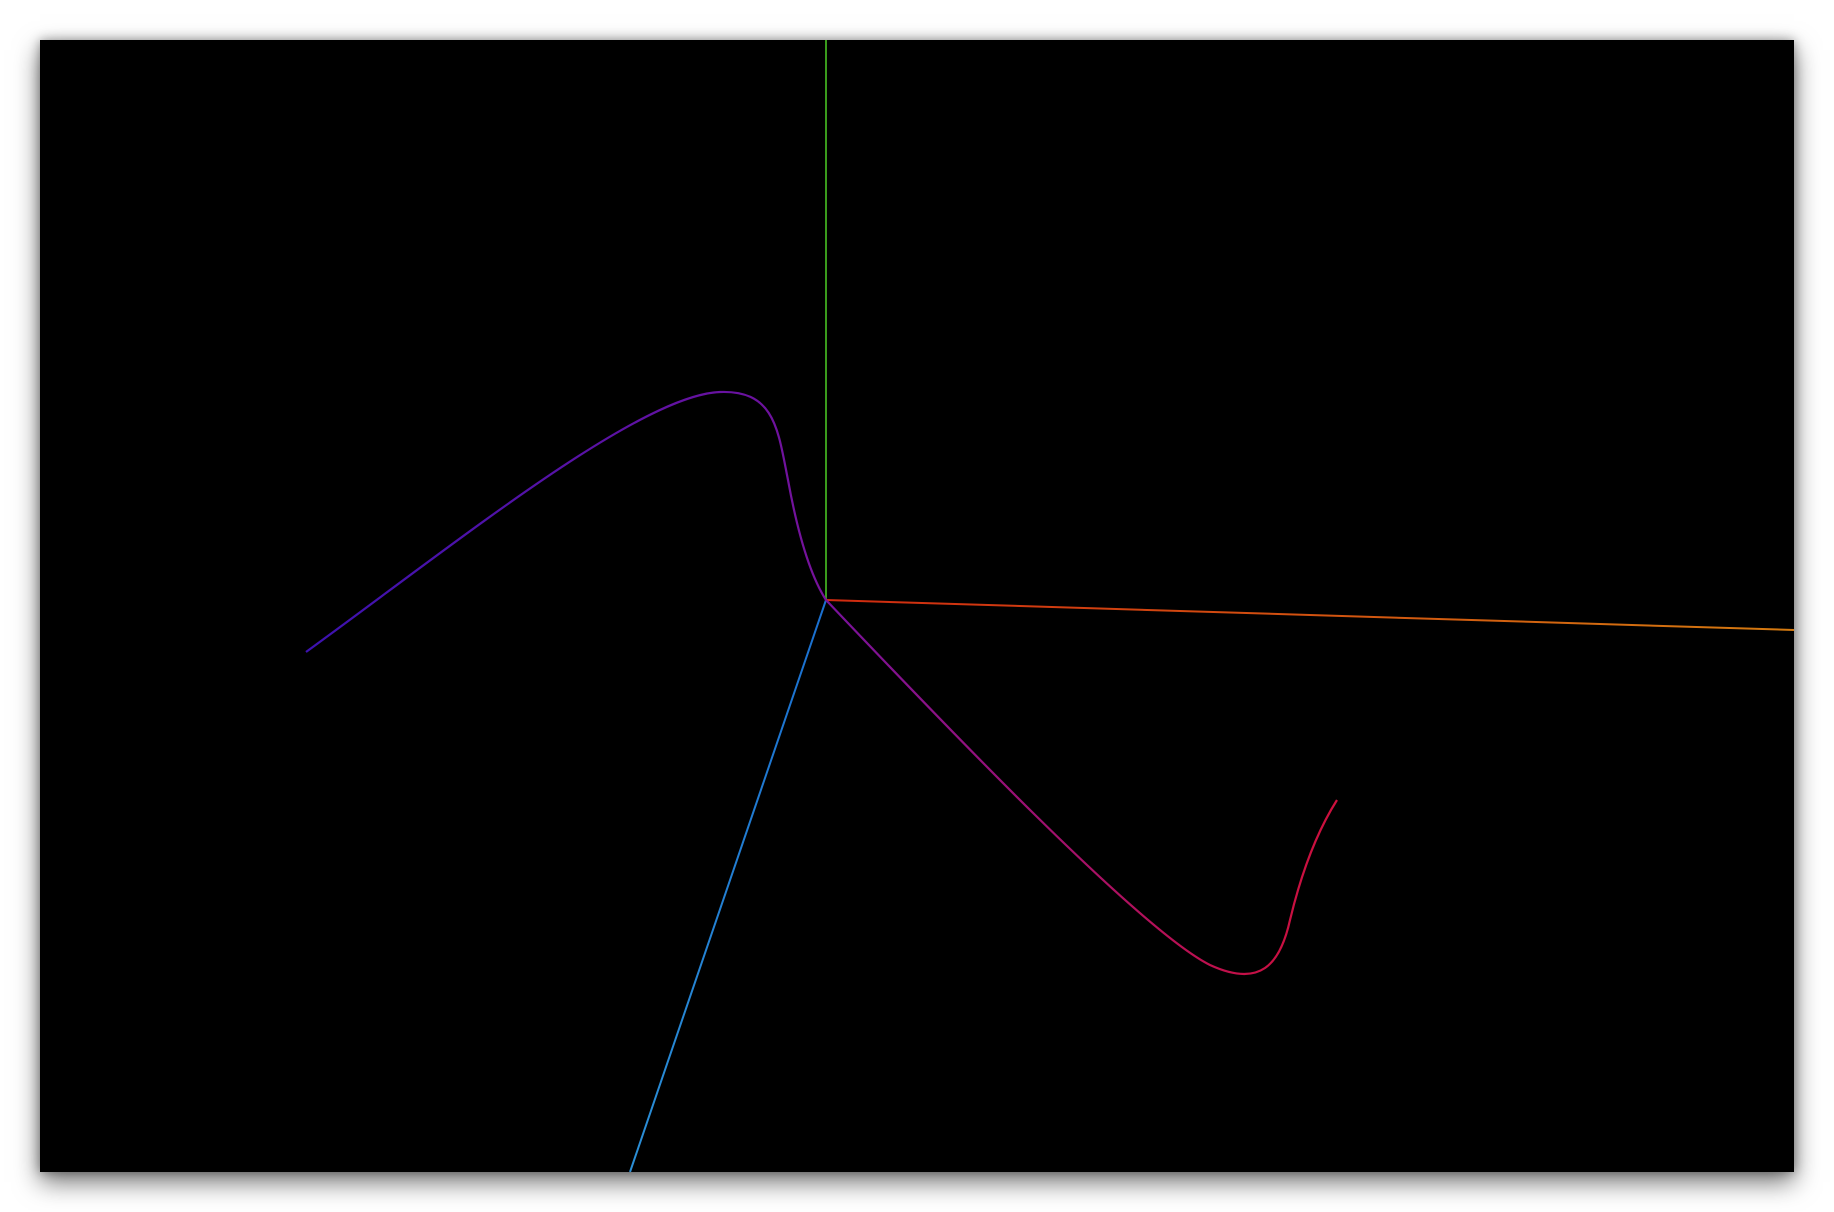 The height and width of the screenshot is (1212, 1834). What do you see at coordinates (1309, 615) in the screenshot?
I see `x-axis-line` at bounding box center [1309, 615].